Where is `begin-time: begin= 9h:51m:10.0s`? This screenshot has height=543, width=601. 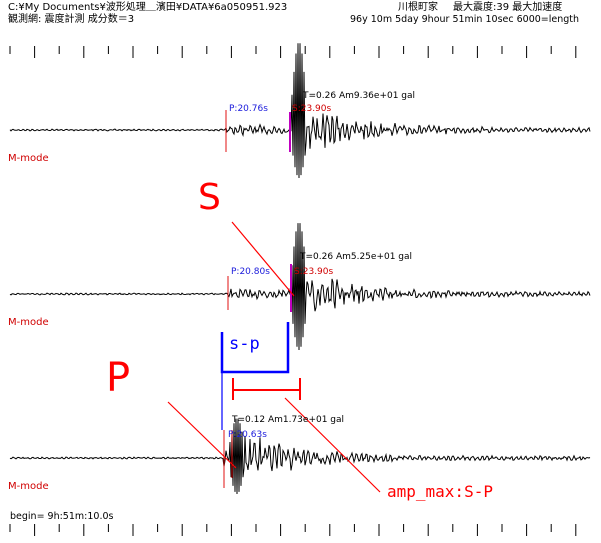
begin-time: begin= 9h:51m:10.0s is located at coordinates (62, 516).